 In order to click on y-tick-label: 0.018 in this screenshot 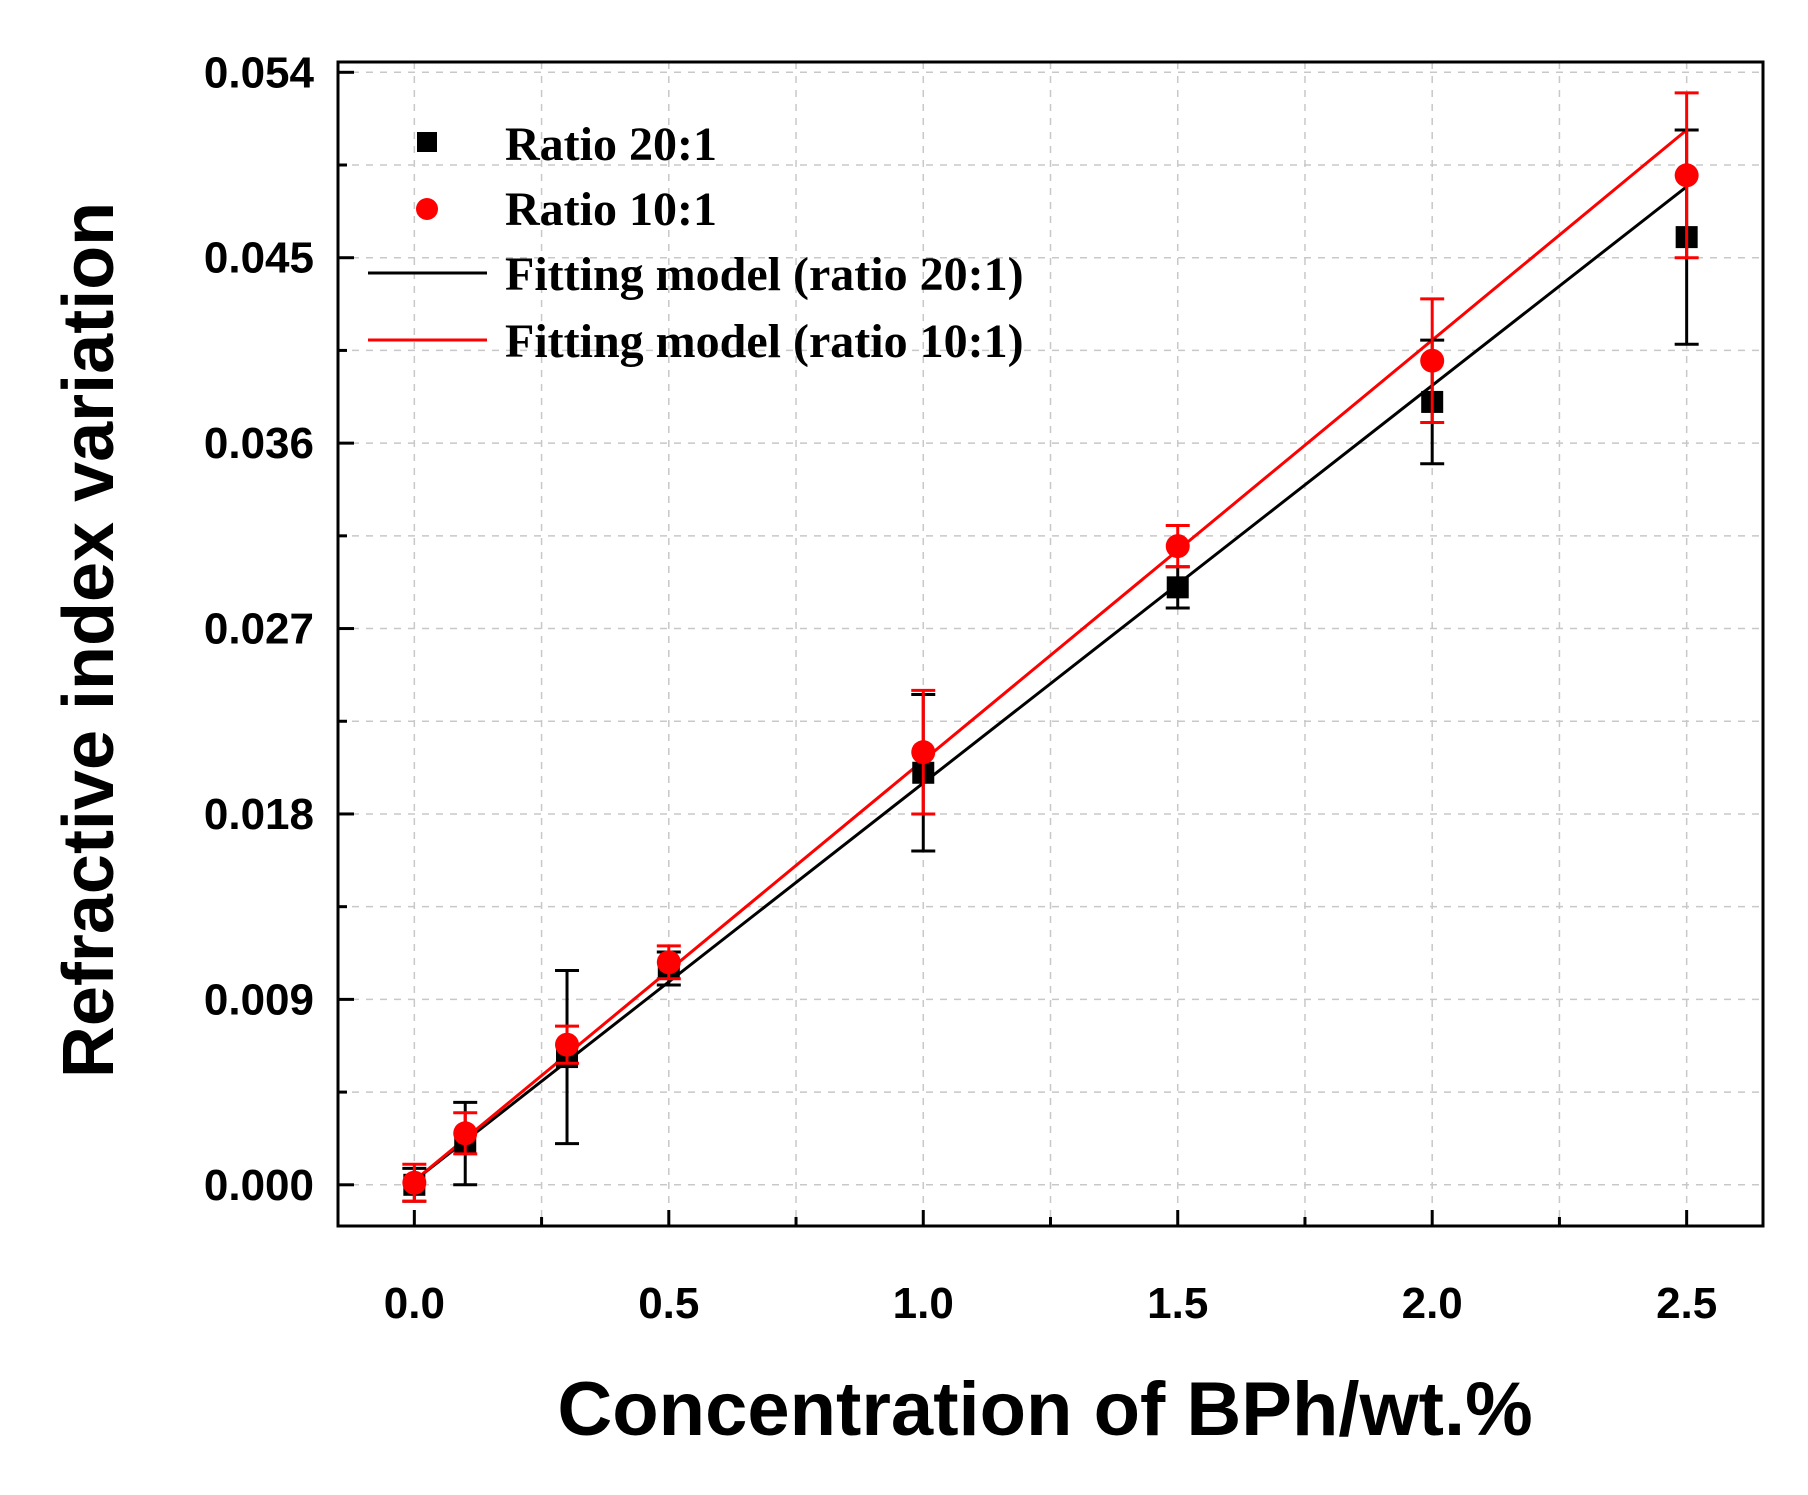, I will do `click(259, 814)`.